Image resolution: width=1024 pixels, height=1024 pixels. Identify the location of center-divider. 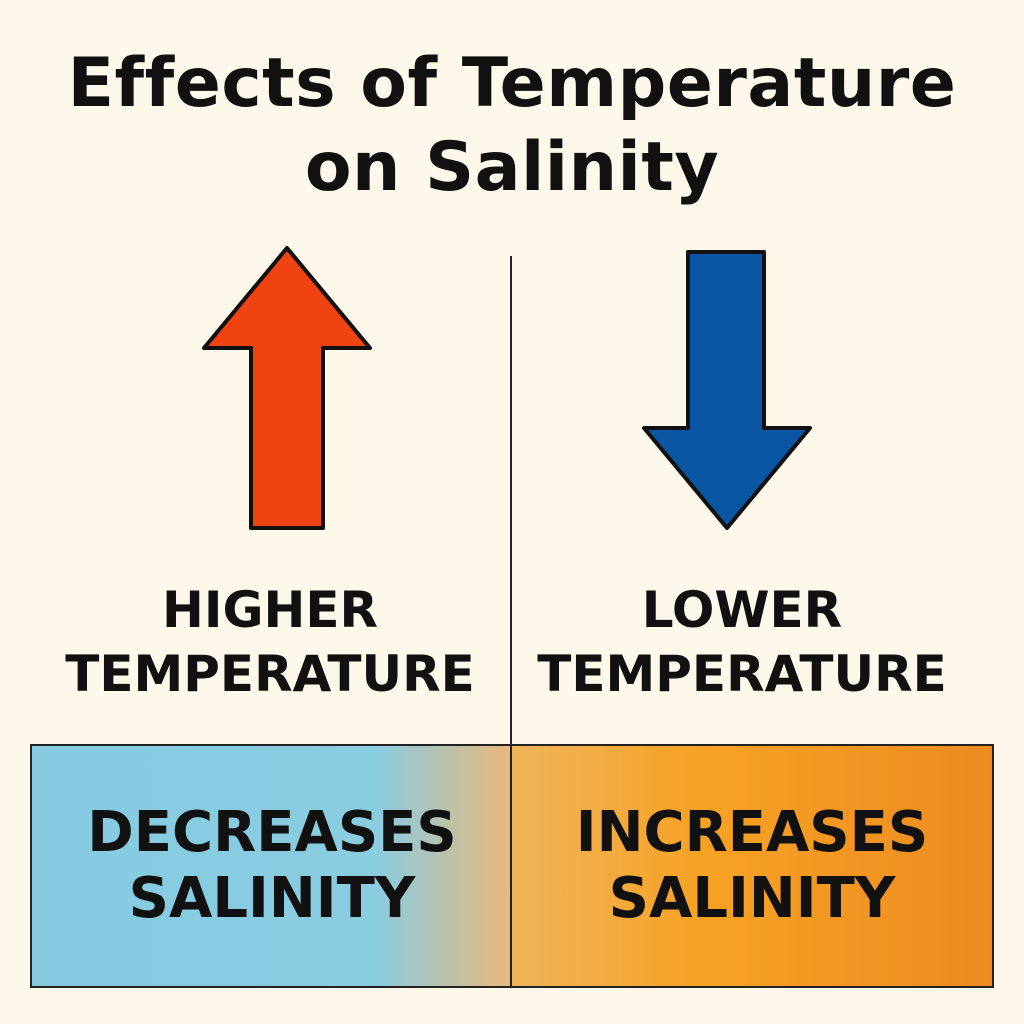
(511, 501).